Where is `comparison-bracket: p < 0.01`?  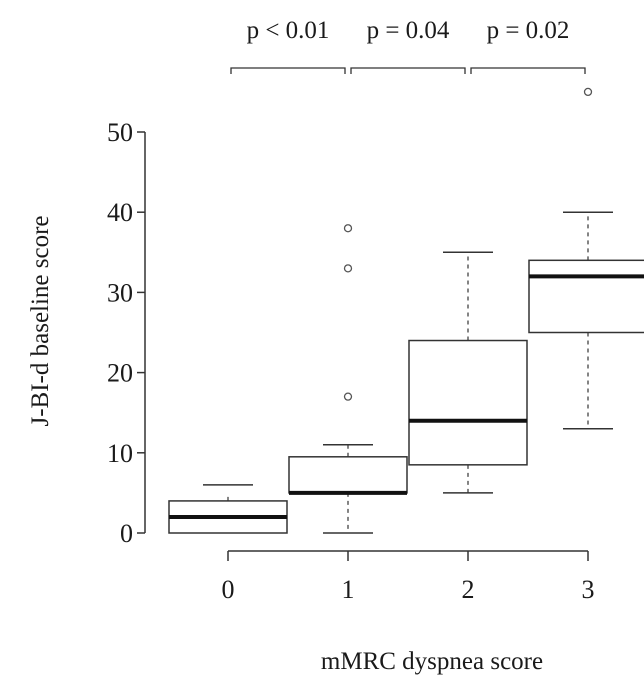 comparison-bracket: p < 0.01 is located at coordinates (288, 45).